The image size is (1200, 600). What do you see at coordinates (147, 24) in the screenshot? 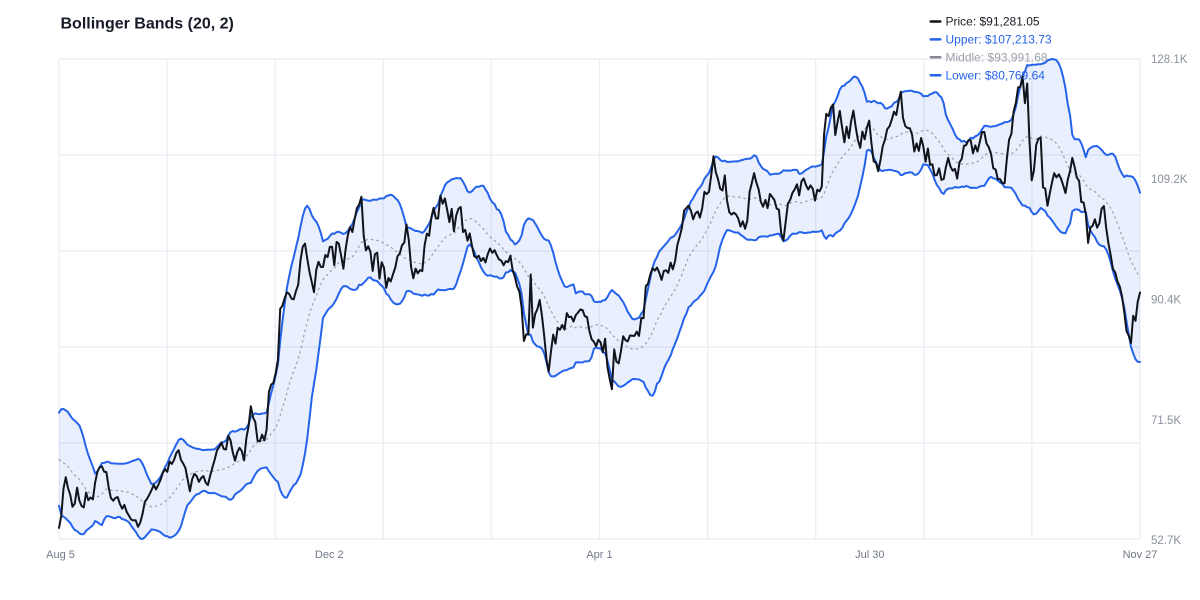
I see `svg-text: Bollinger Bands (20, 2)` at bounding box center [147, 24].